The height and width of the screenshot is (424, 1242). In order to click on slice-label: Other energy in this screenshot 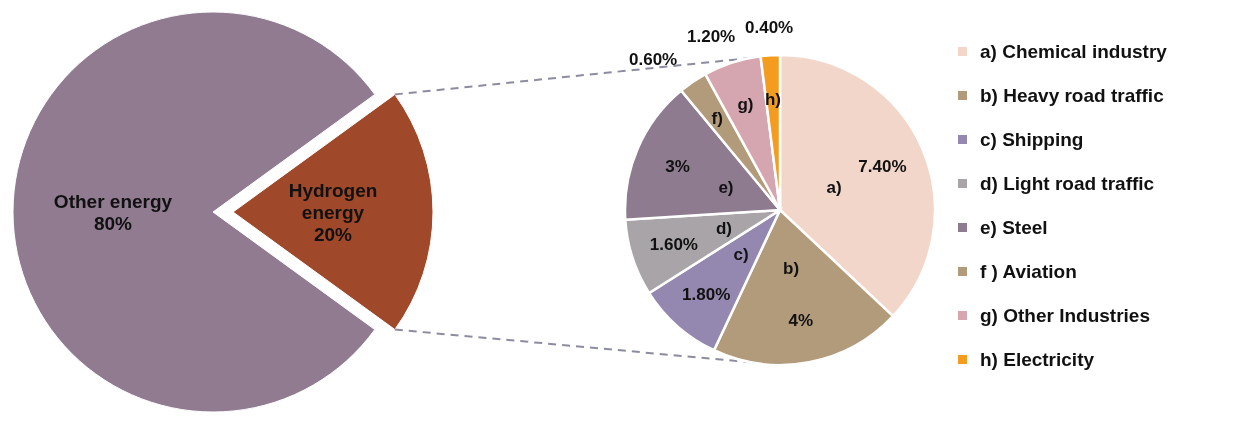, I will do `click(113, 201)`.